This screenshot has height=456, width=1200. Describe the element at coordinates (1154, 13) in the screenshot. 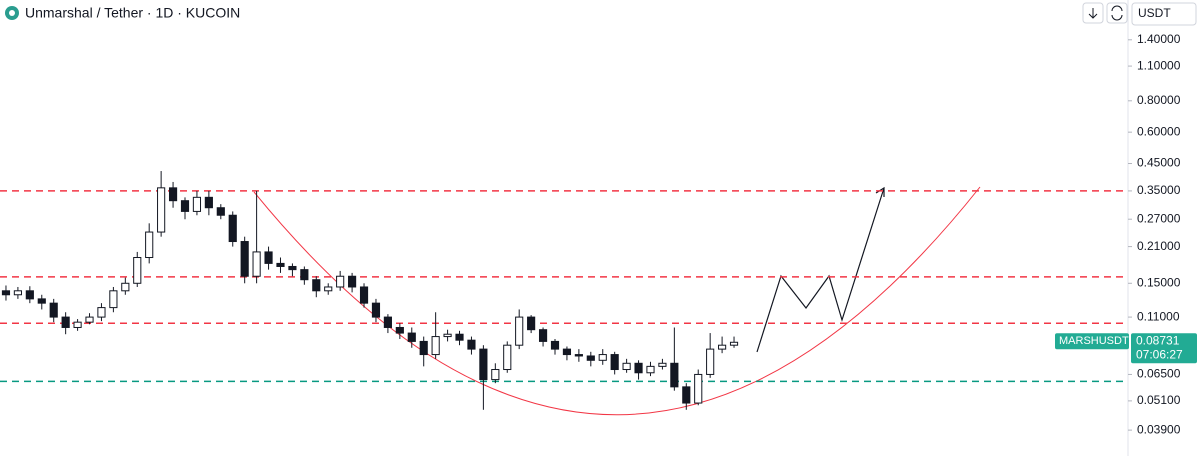

I see `currency-label: USDT` at that location.